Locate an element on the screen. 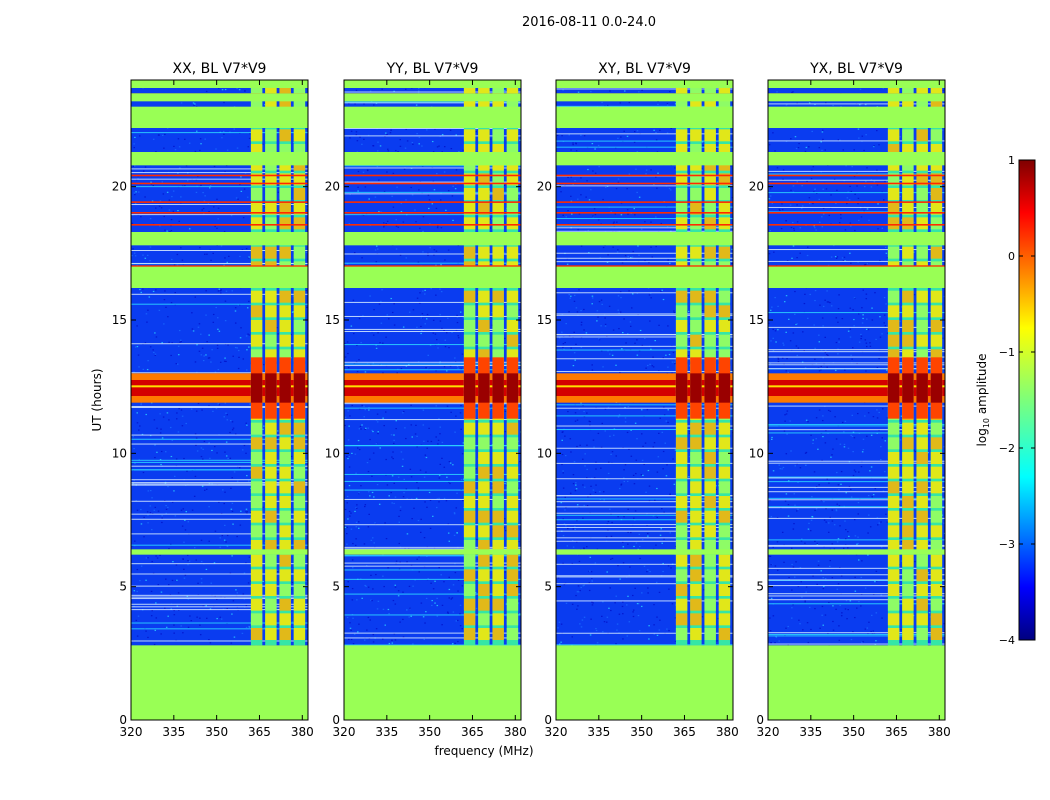  y-axis-label: UT (hours) is located at coordinates (97, 399).